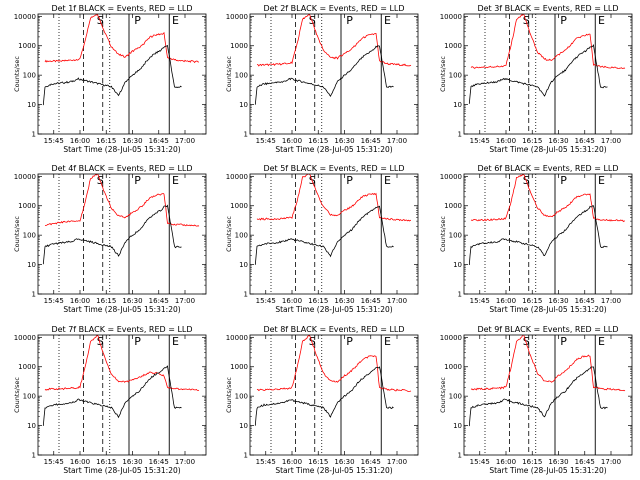  I want to click on panel-title: Det 7f BLACK = Events, RED = LLD, so click(121, 329).